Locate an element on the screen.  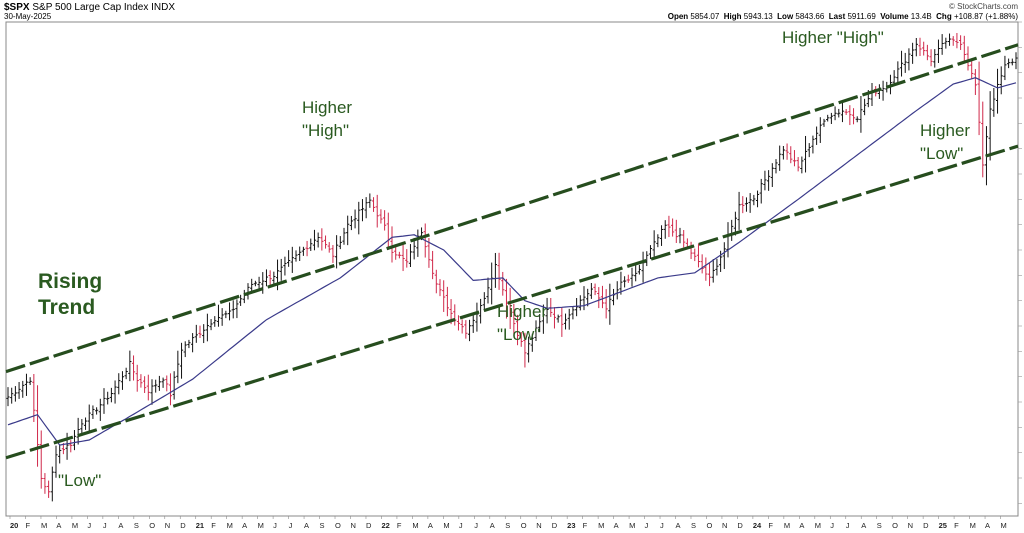
ticker-symbol: $SPX is located at coordinates (17, 7).